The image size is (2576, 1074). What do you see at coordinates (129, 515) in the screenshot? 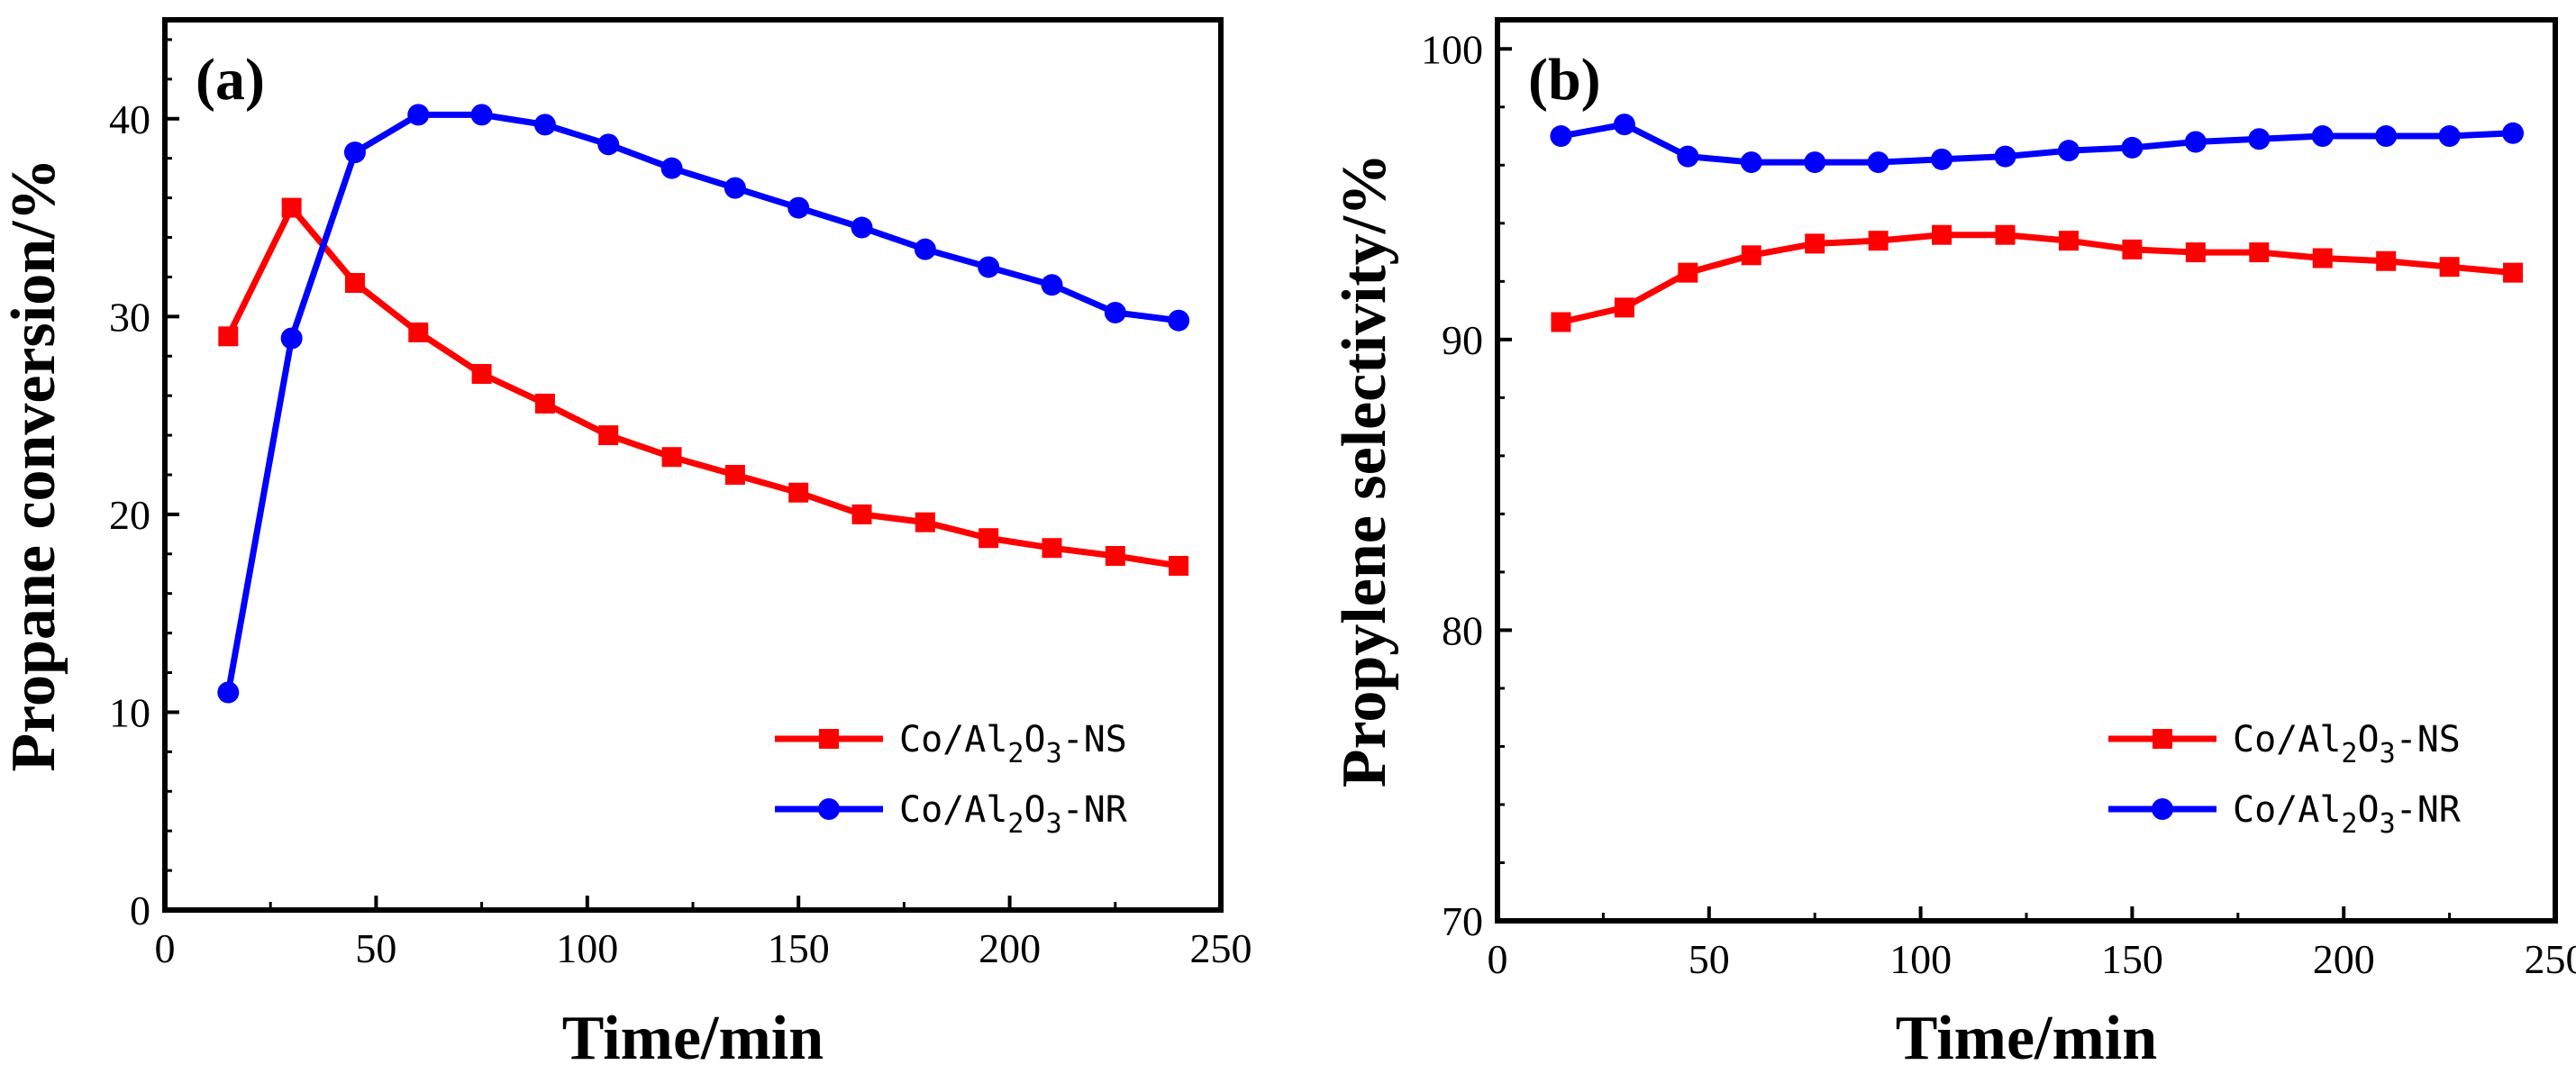
I see `y-tick-label: 20` at bounding box center [129, 515].